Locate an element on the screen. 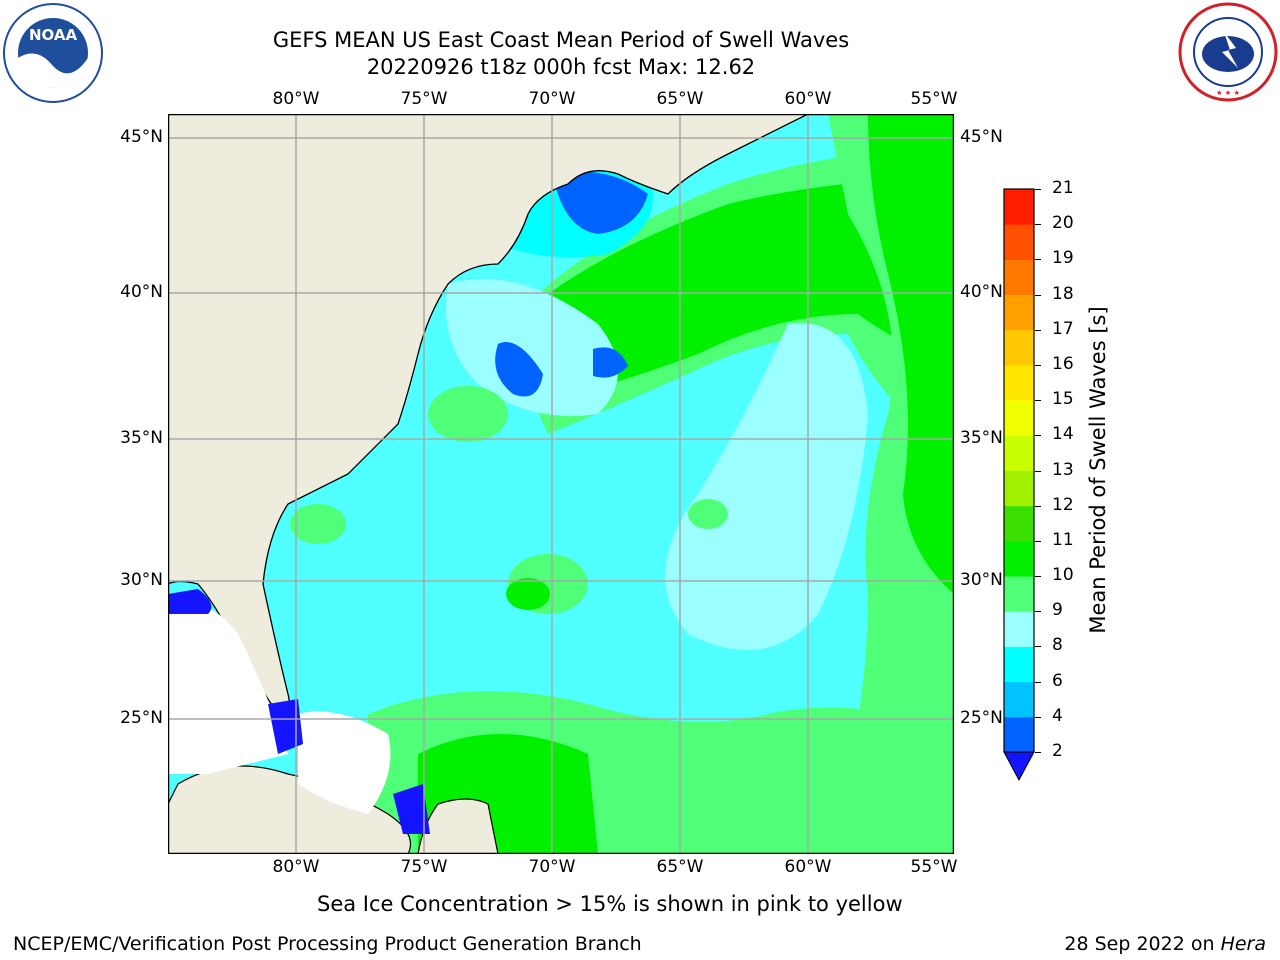 The height and width of the screenshot is (960, 1280). colorbar is located at coordinates (1019, 485).